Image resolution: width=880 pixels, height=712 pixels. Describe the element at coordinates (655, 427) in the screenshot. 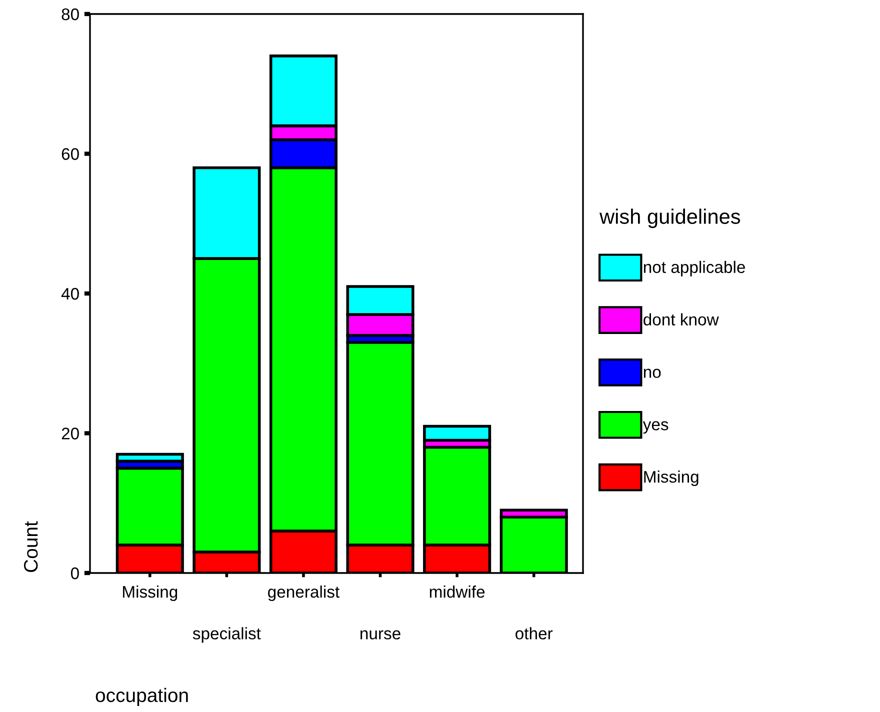

I see `legend-label: yes` at that location.